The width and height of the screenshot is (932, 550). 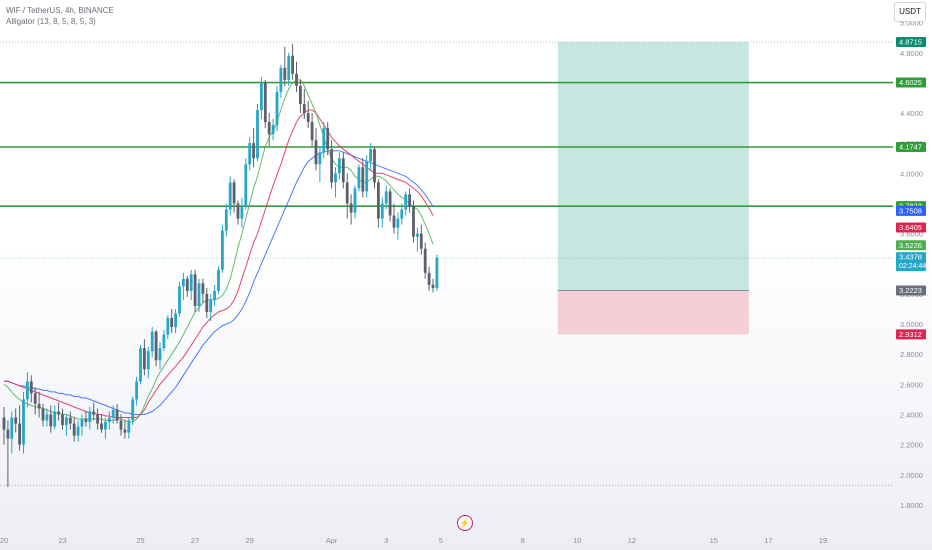 I want to click on price-label-text: 3.6405, so click(x=910, y=227).